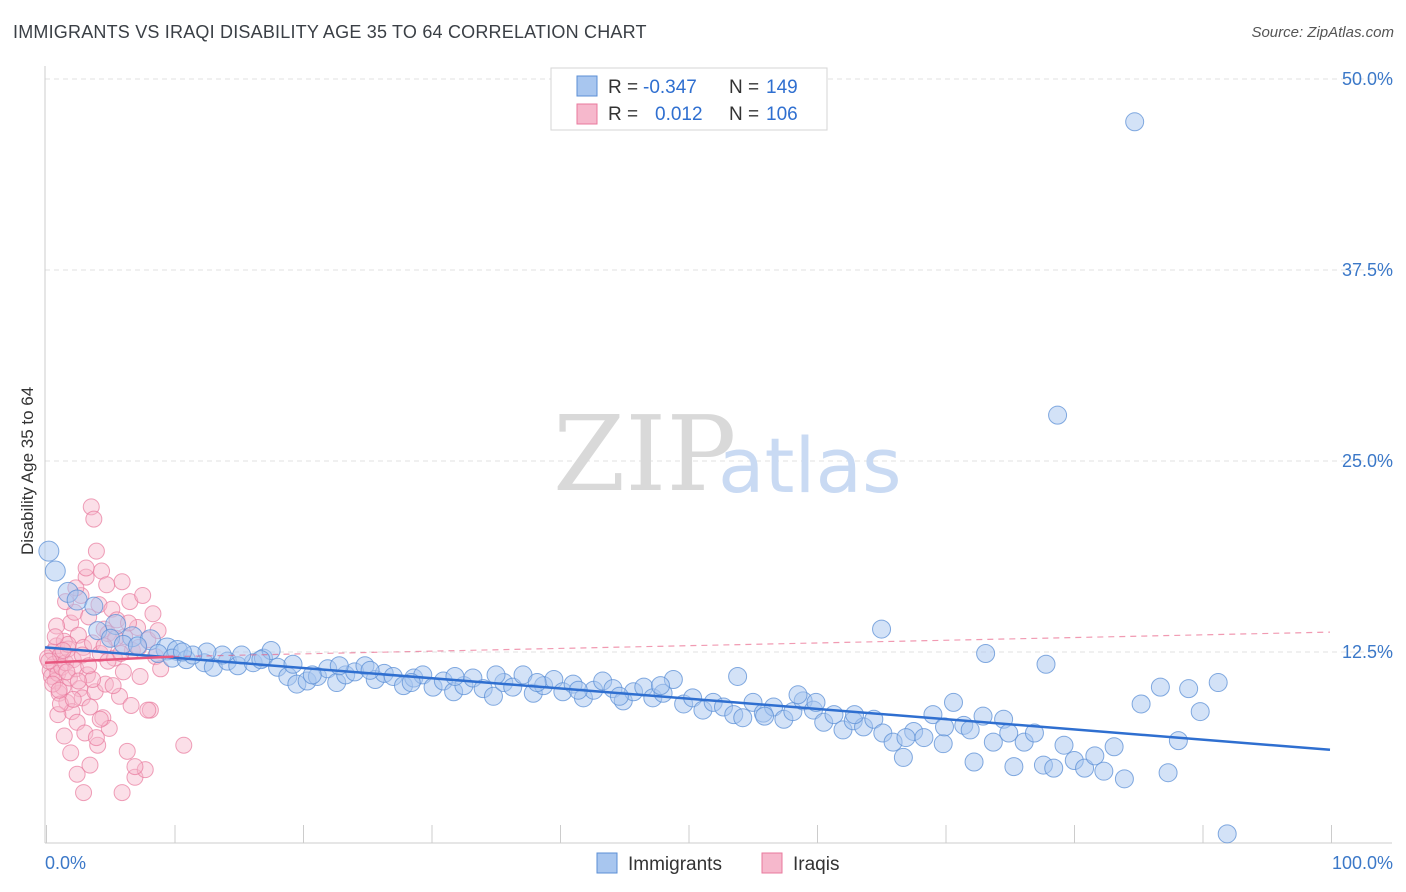  I want to click on iraqis-trend-line, so click(109, 659).